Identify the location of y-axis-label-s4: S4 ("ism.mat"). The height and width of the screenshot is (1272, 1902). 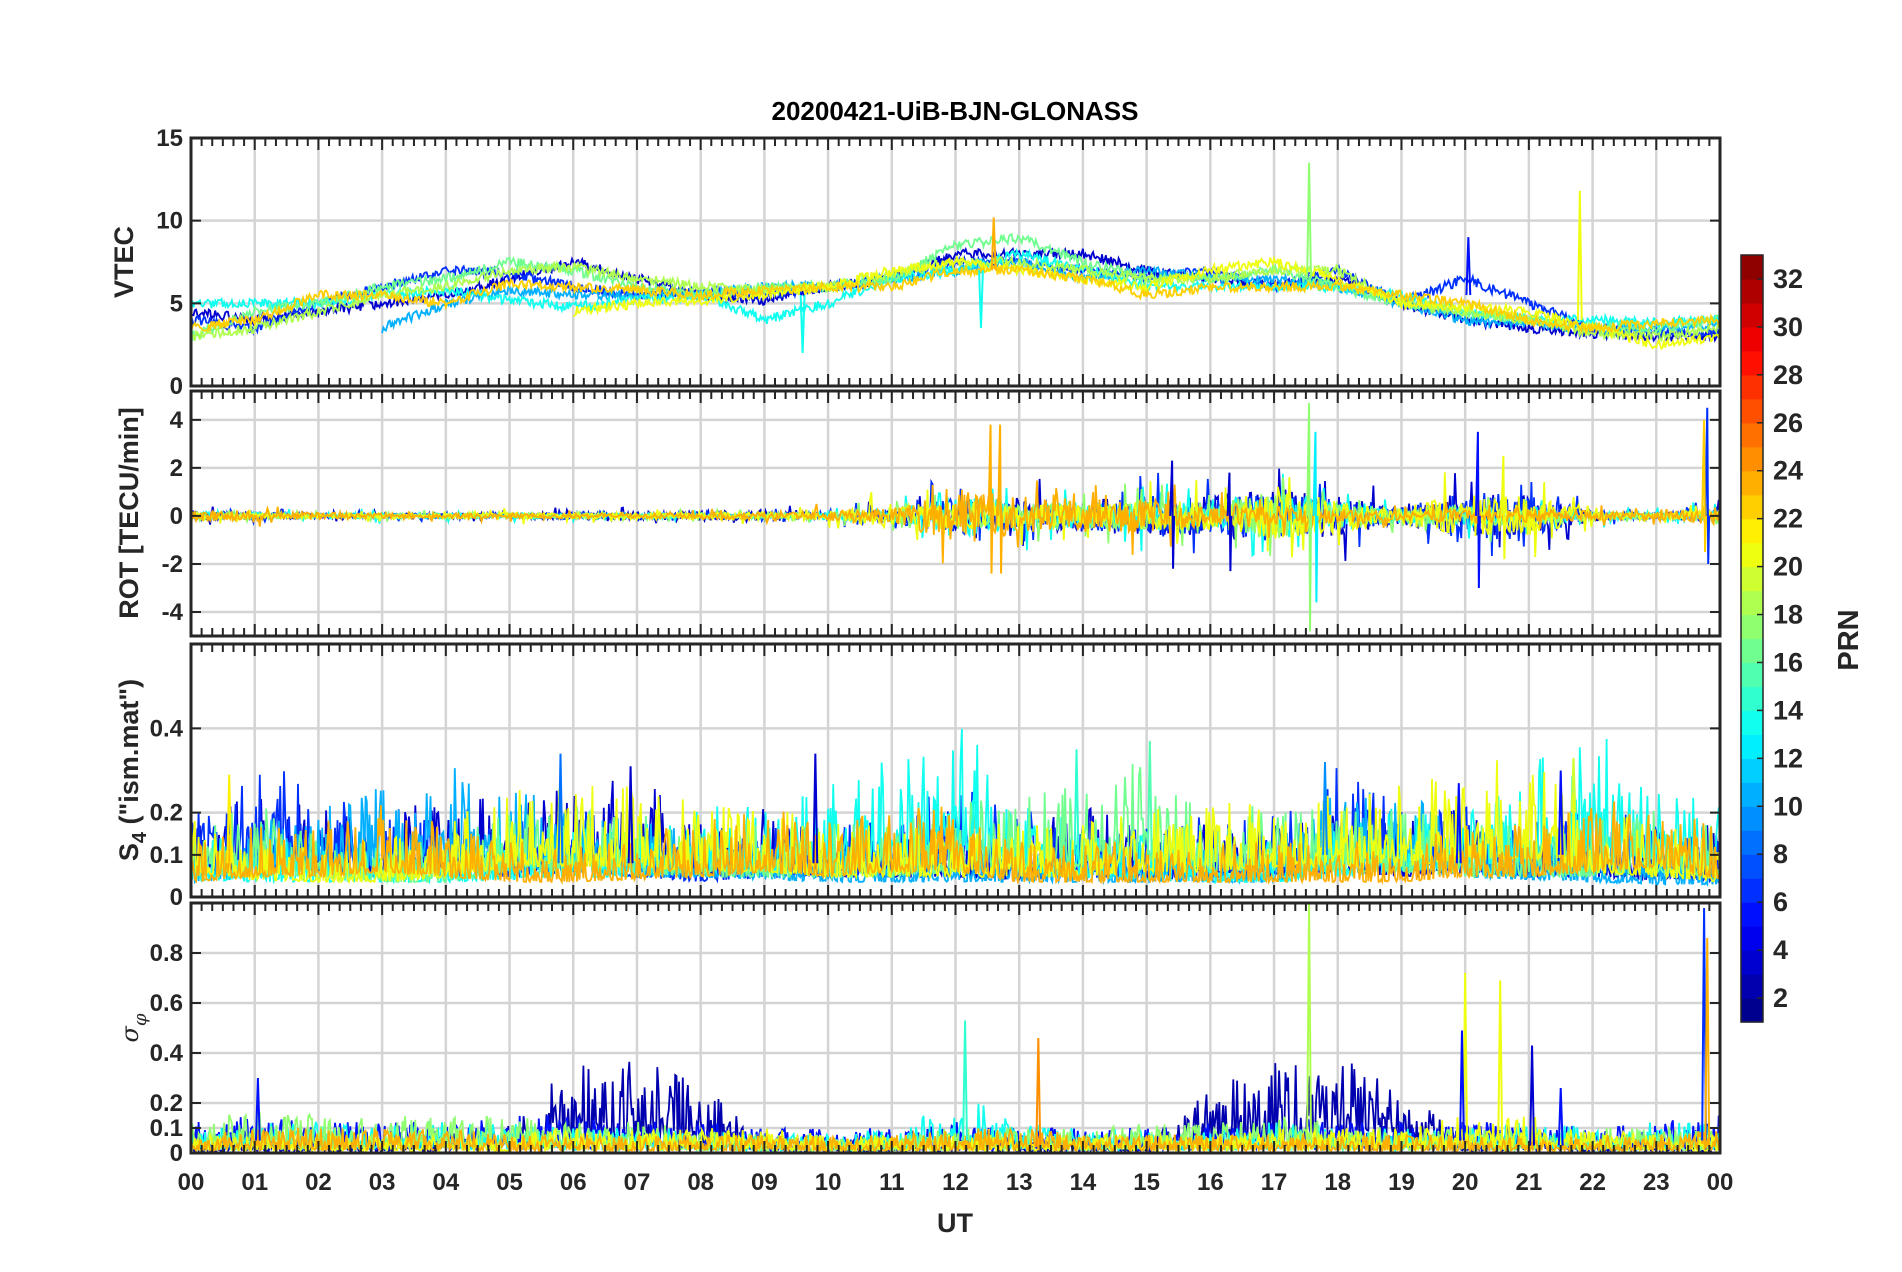
(132, 770).